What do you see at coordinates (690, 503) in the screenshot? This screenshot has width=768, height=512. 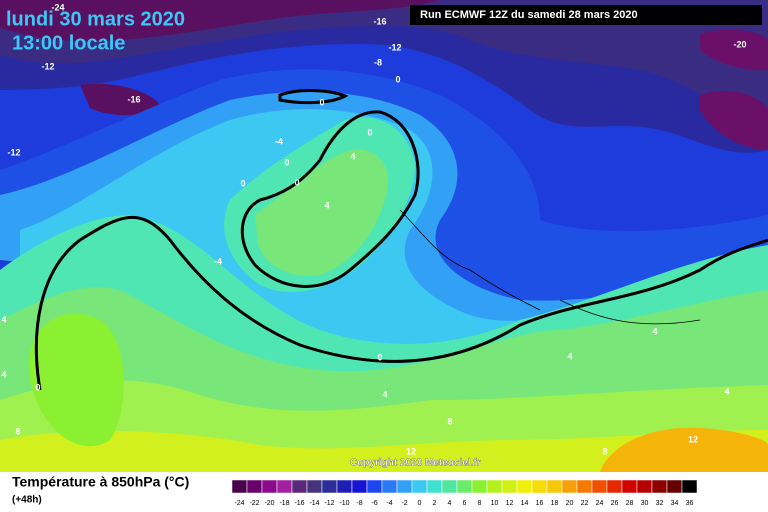 I see `legend-label: 36` at bounding box center [690, 503].